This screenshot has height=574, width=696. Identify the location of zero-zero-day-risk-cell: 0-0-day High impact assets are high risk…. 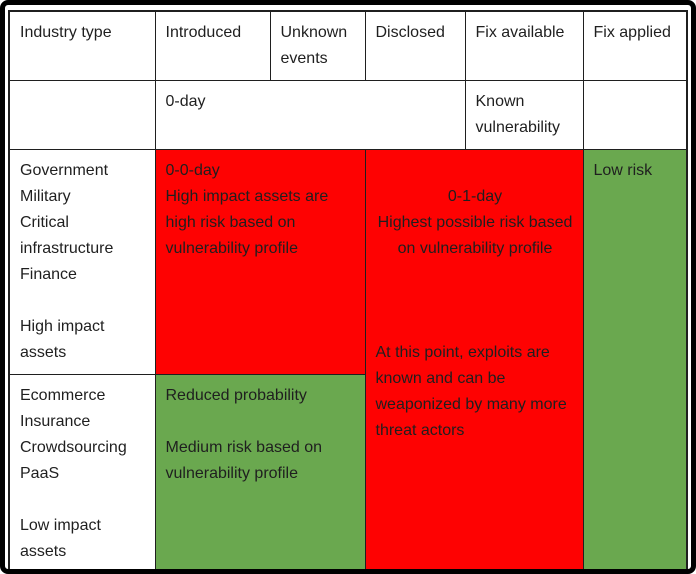
(260, 262).